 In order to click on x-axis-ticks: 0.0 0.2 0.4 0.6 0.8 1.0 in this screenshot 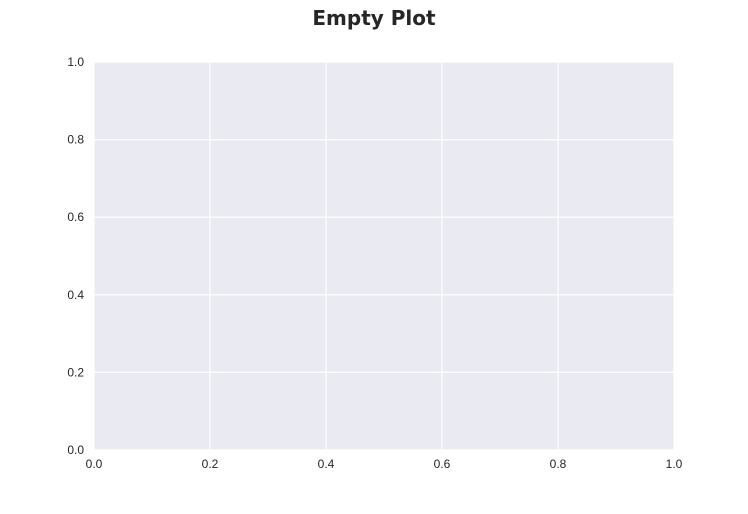, I will do `click(384, 464)`.